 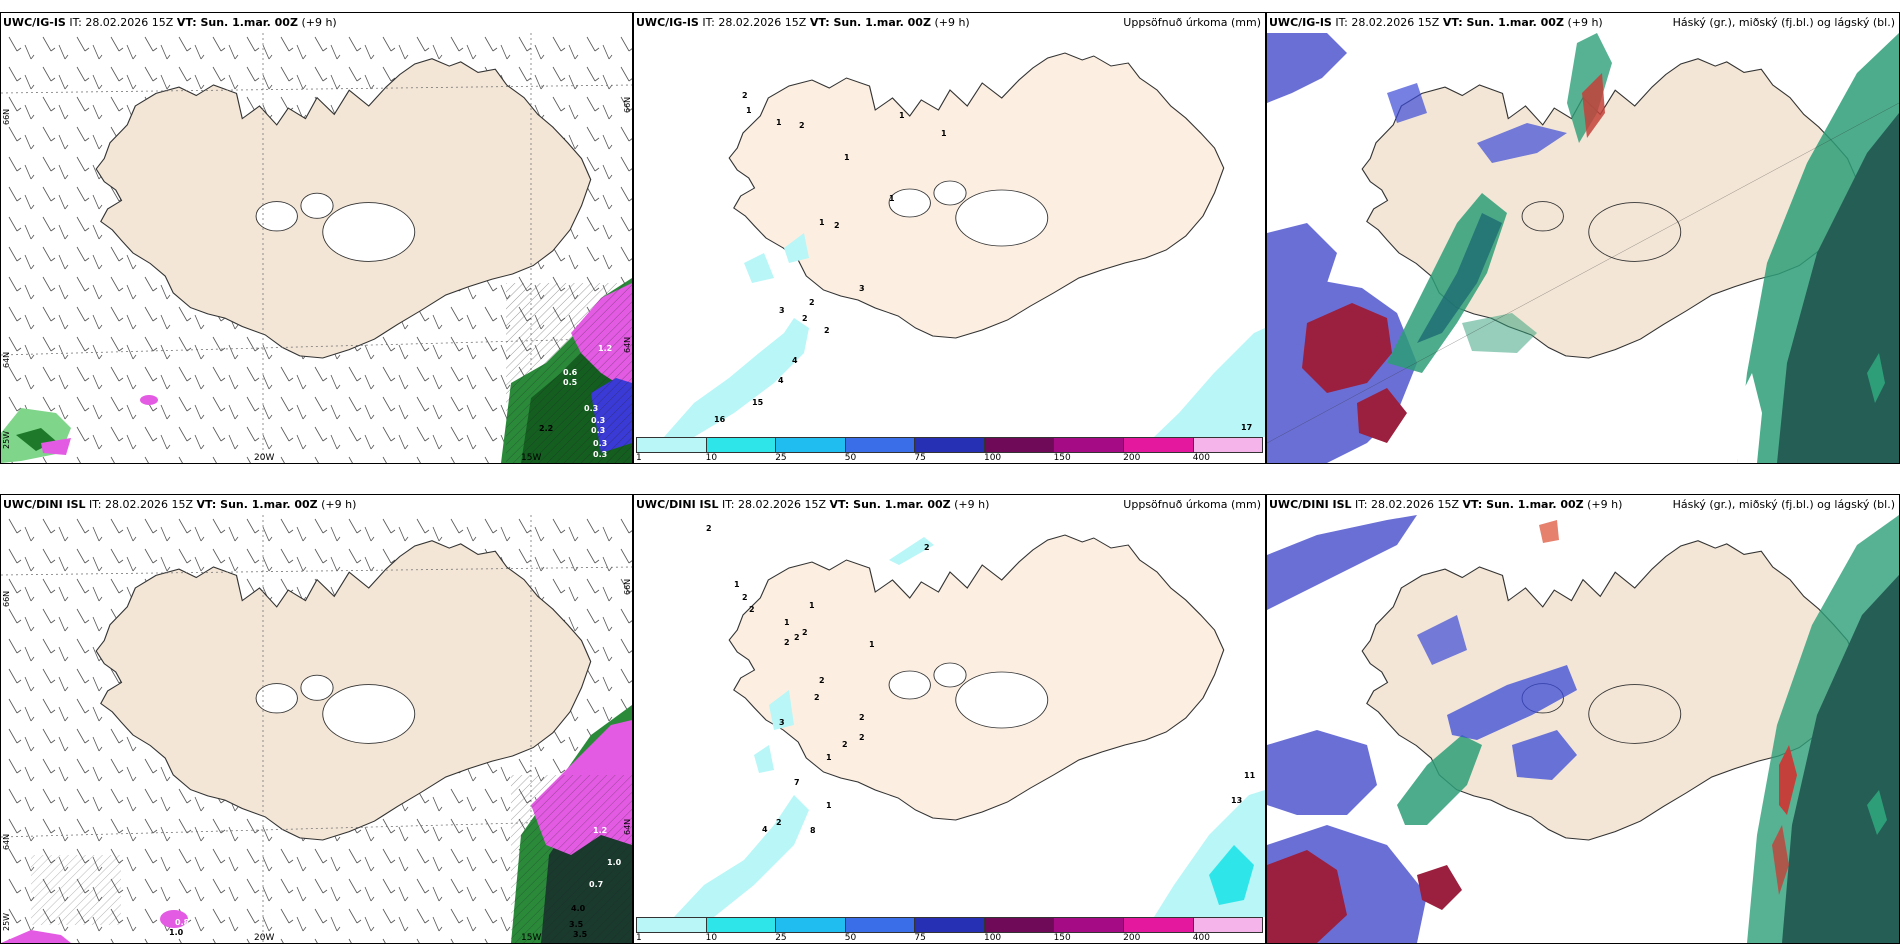 I want to click on precip-value: 8, so click(x=813, y=830).